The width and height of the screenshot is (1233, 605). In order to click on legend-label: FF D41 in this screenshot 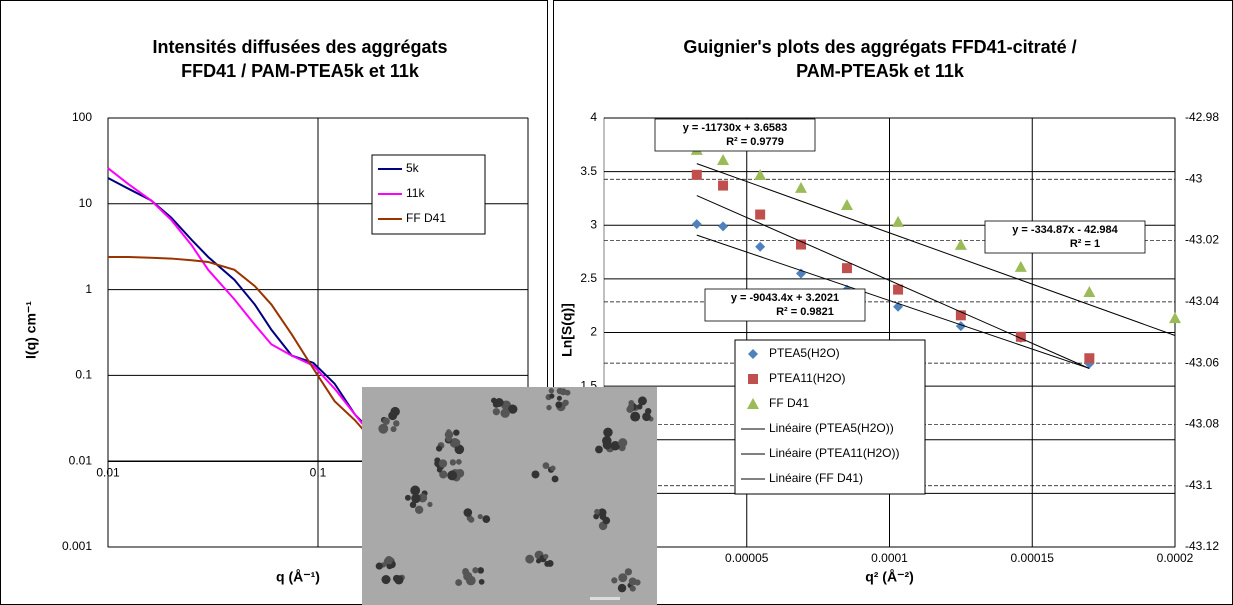, I will do `click(426, 218)`.